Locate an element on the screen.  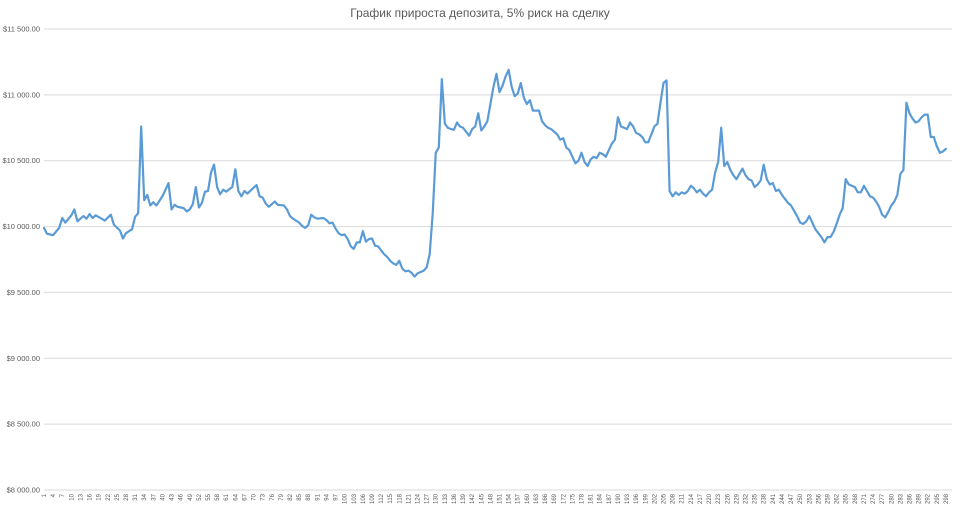
x-tick-label: 103 is located at coordinates (355, 498).